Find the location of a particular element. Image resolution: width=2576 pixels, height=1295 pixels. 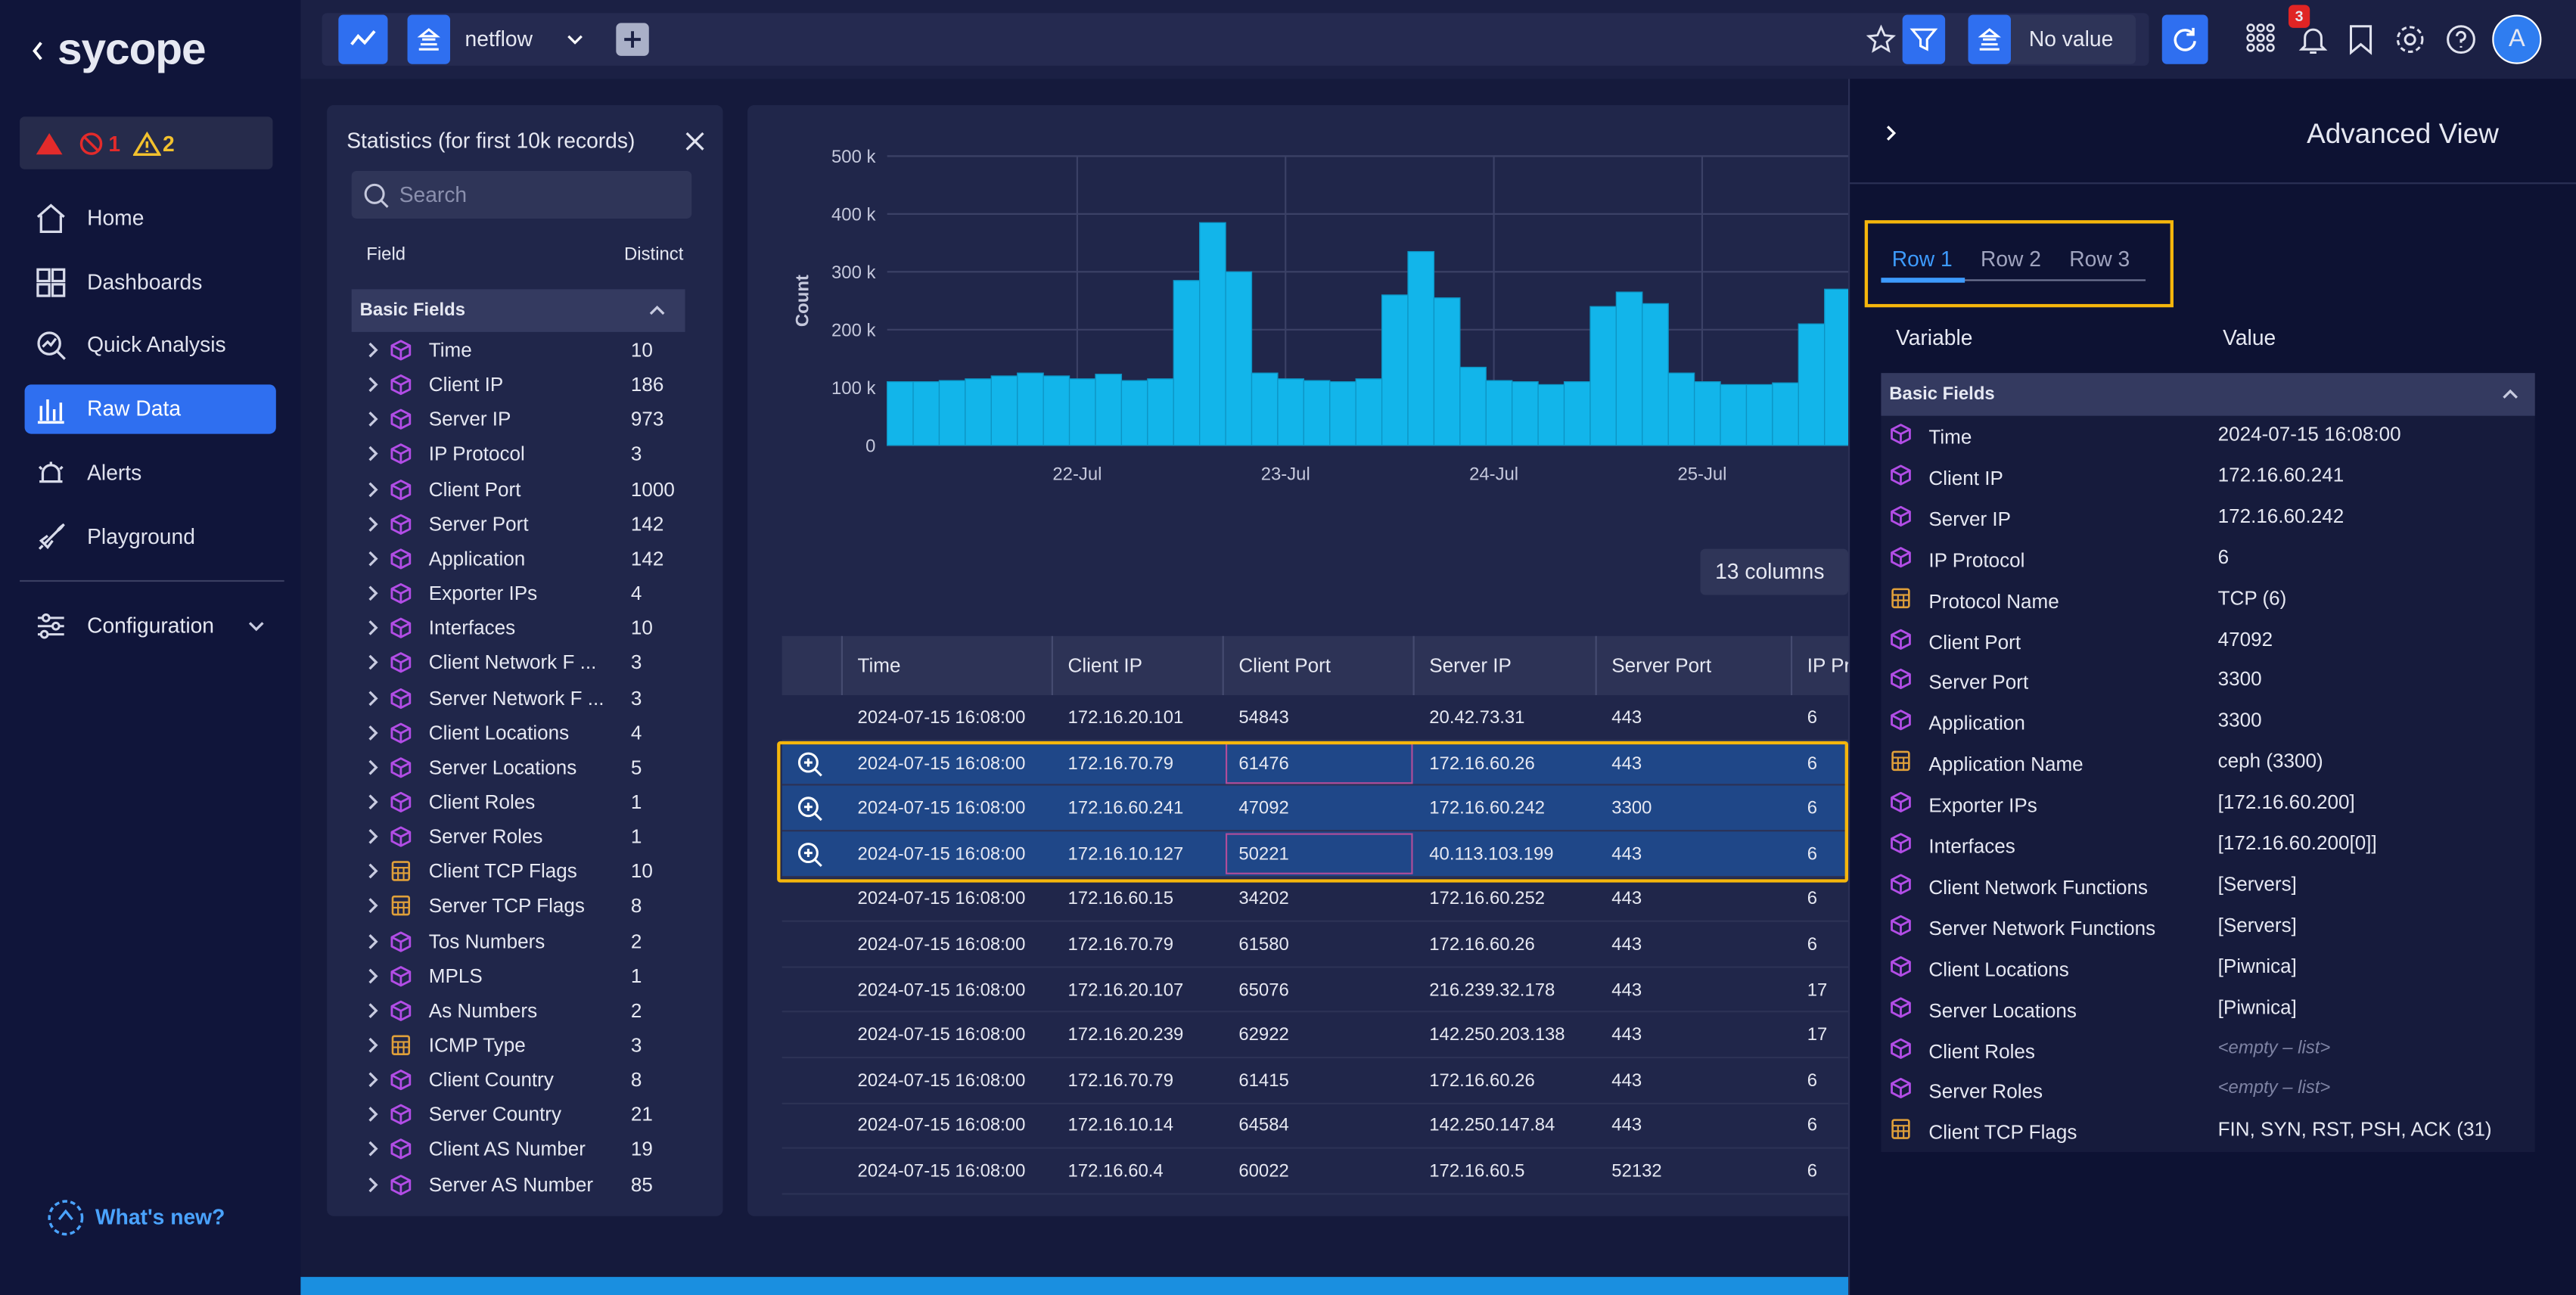

field-name: Client Locations is located at coordinates (499, 732).